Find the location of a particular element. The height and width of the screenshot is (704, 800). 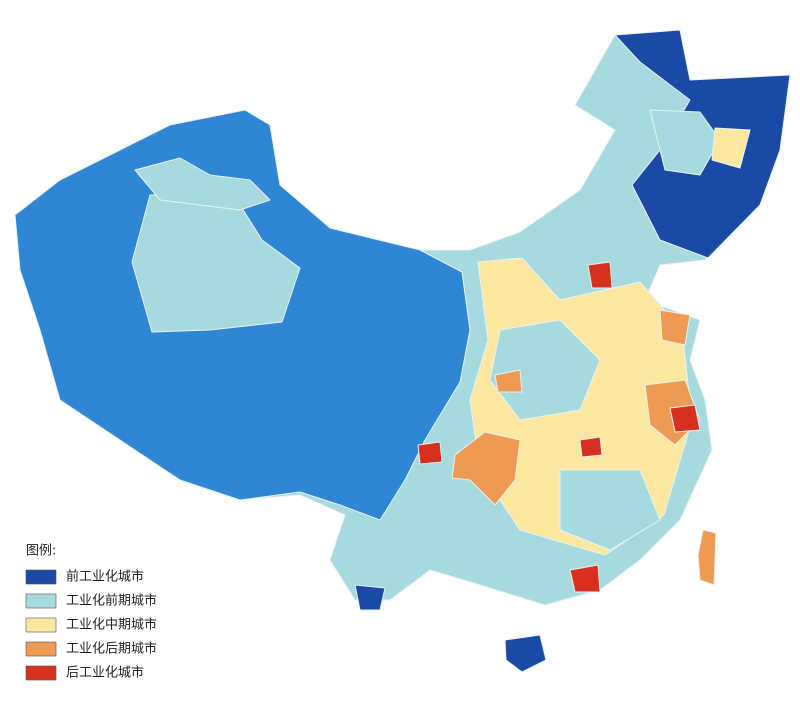

legend-label: 工业化中期城市 is located at coordinates (111, 625).